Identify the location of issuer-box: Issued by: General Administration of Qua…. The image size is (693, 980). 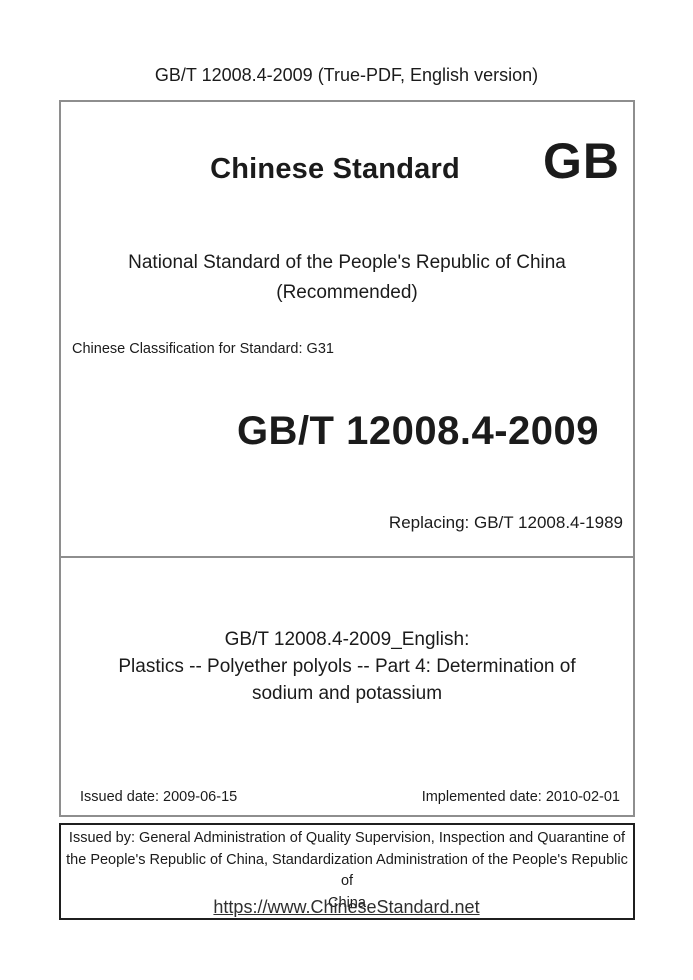
(347, 871).